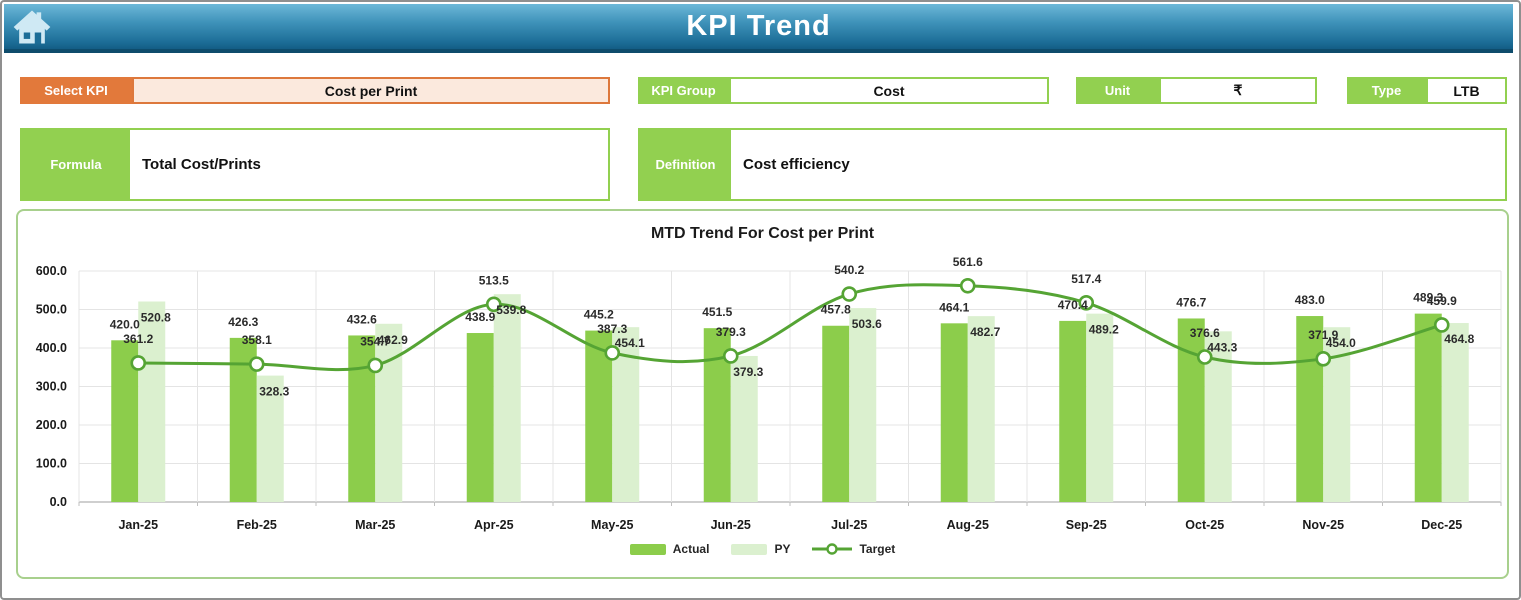 The image size is (1521, 600). What do you see at coordinates (393, 340) in the screenshot?
I see `py-label: 462.9` at bounding box center [393, 340].